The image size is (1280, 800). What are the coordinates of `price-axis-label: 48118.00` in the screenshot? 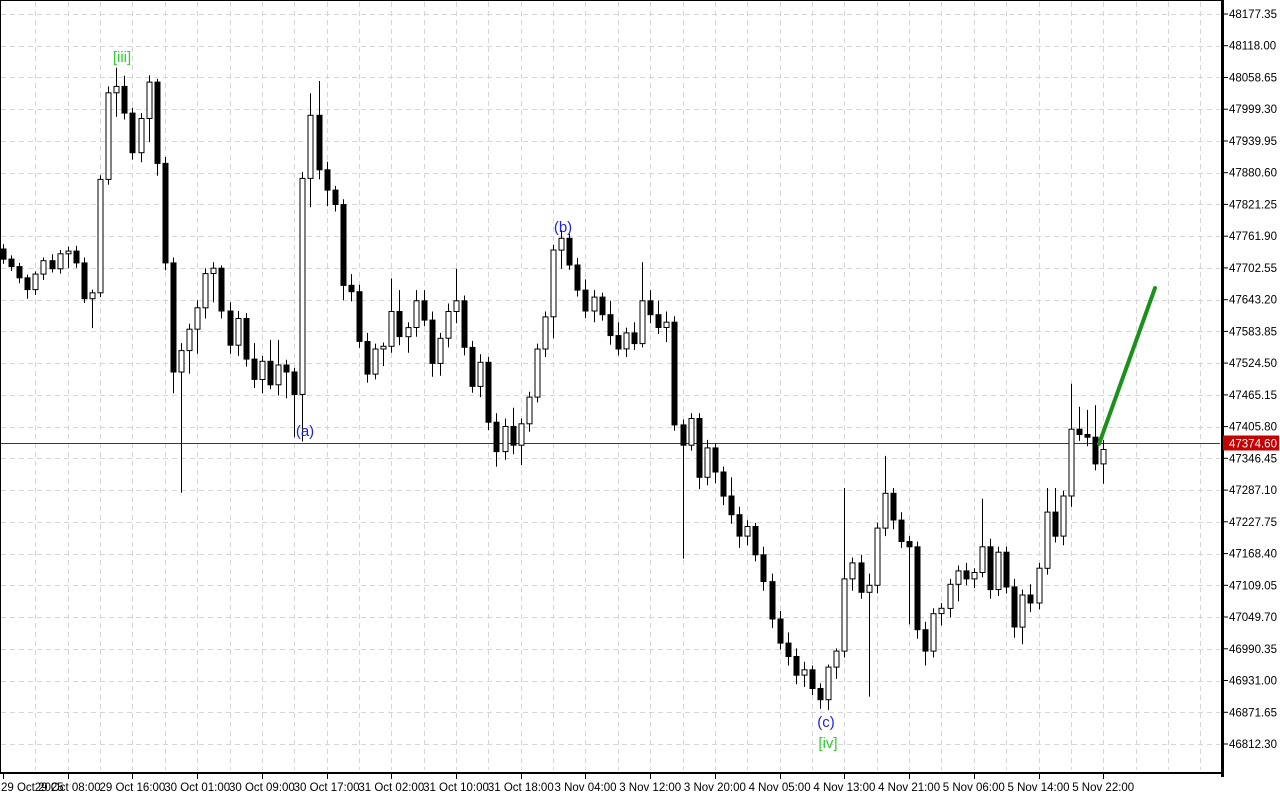 It's located at (1252, 47).